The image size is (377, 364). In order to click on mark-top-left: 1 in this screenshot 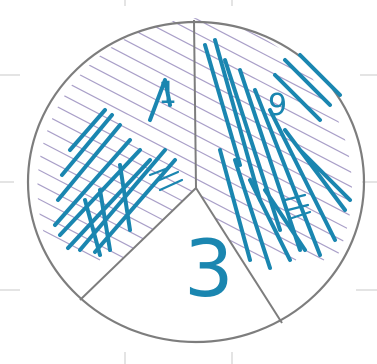, I will do `click(167, 93)`.